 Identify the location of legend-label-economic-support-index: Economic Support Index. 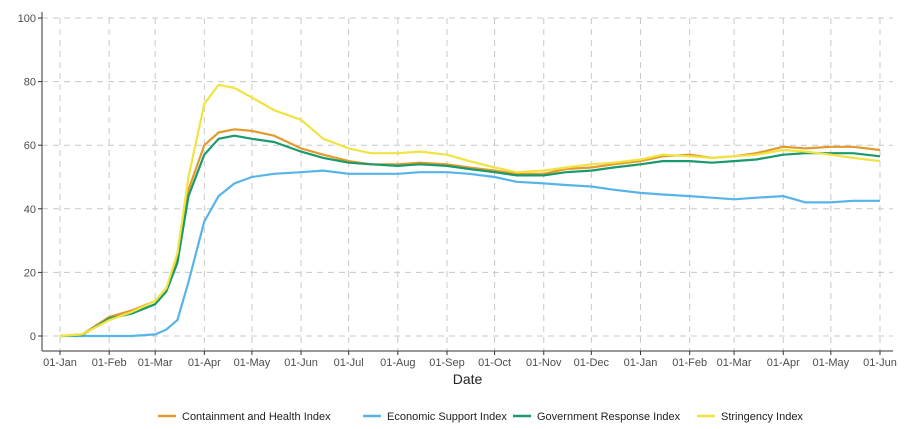
(447, 417).